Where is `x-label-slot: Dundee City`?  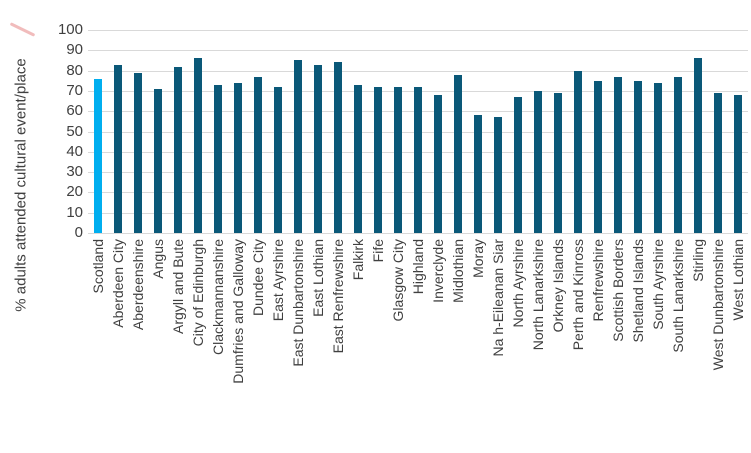 x-label-slot: Dundee City is located at coordinates (258, 346).